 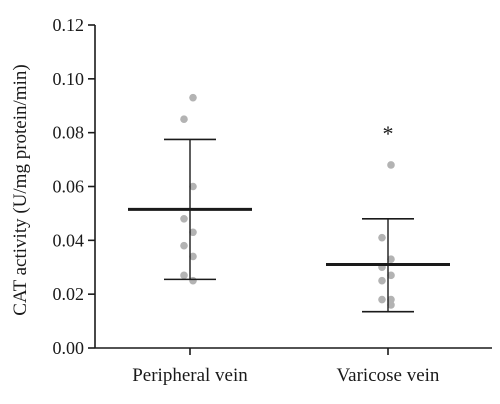 What do you see at coordinates (20, 189) in the screenshot?
I see `y-axis-label: CAT activity (U/mg protein/min)` at bounding box center [20, 189].